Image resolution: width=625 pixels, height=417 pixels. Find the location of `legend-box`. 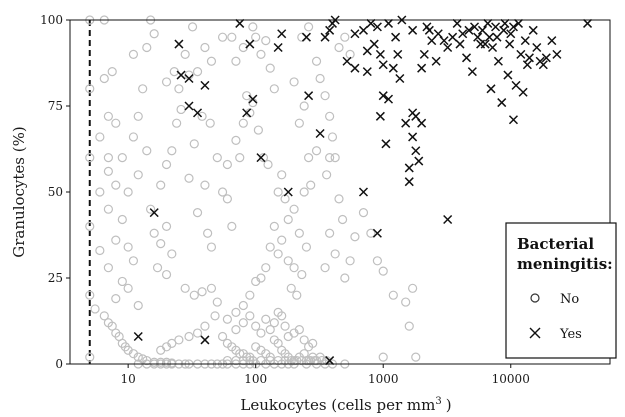

legend-box is located at coordinates (561, 290).